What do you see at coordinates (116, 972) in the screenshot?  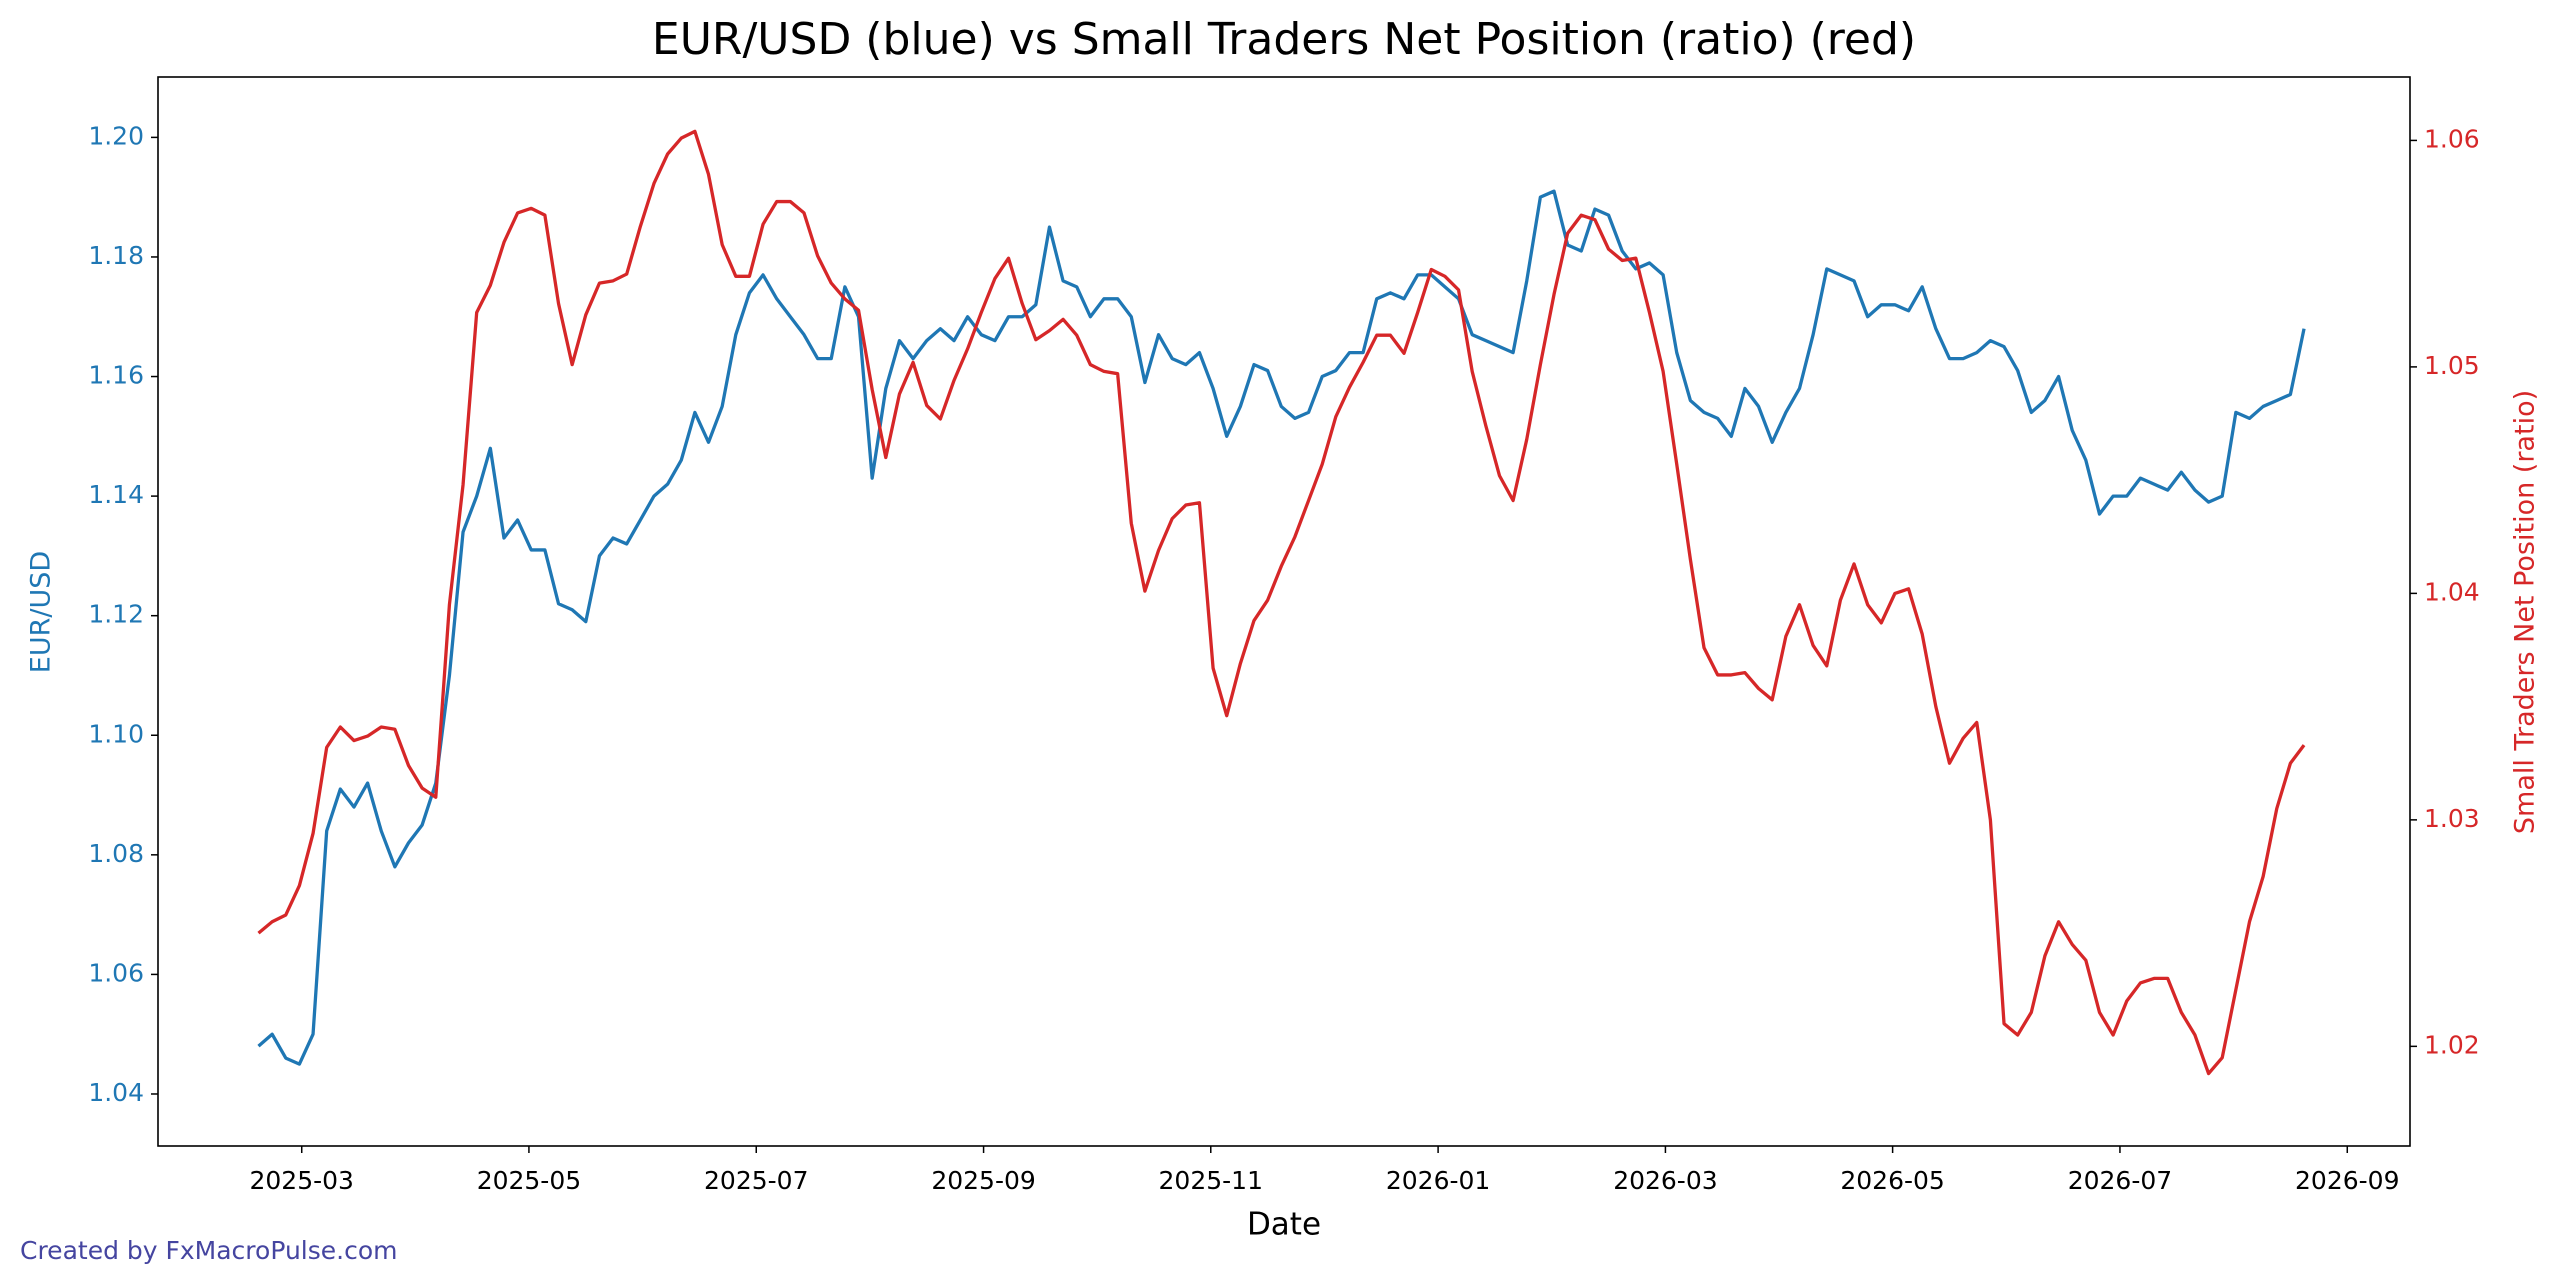 I see `y-tick-label: 1.06` at bounding box center [116, 972].